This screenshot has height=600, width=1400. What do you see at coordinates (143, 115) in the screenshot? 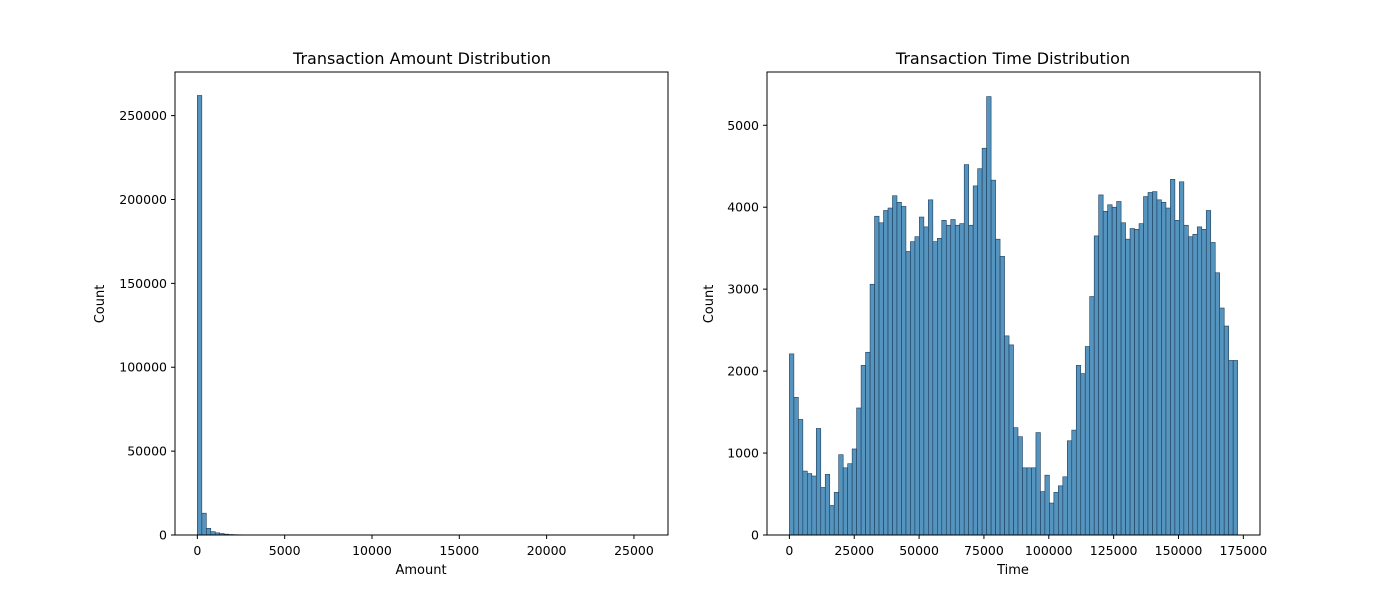
I see `amount-y-tick-label: 250000` at bounding box center [143, 115].